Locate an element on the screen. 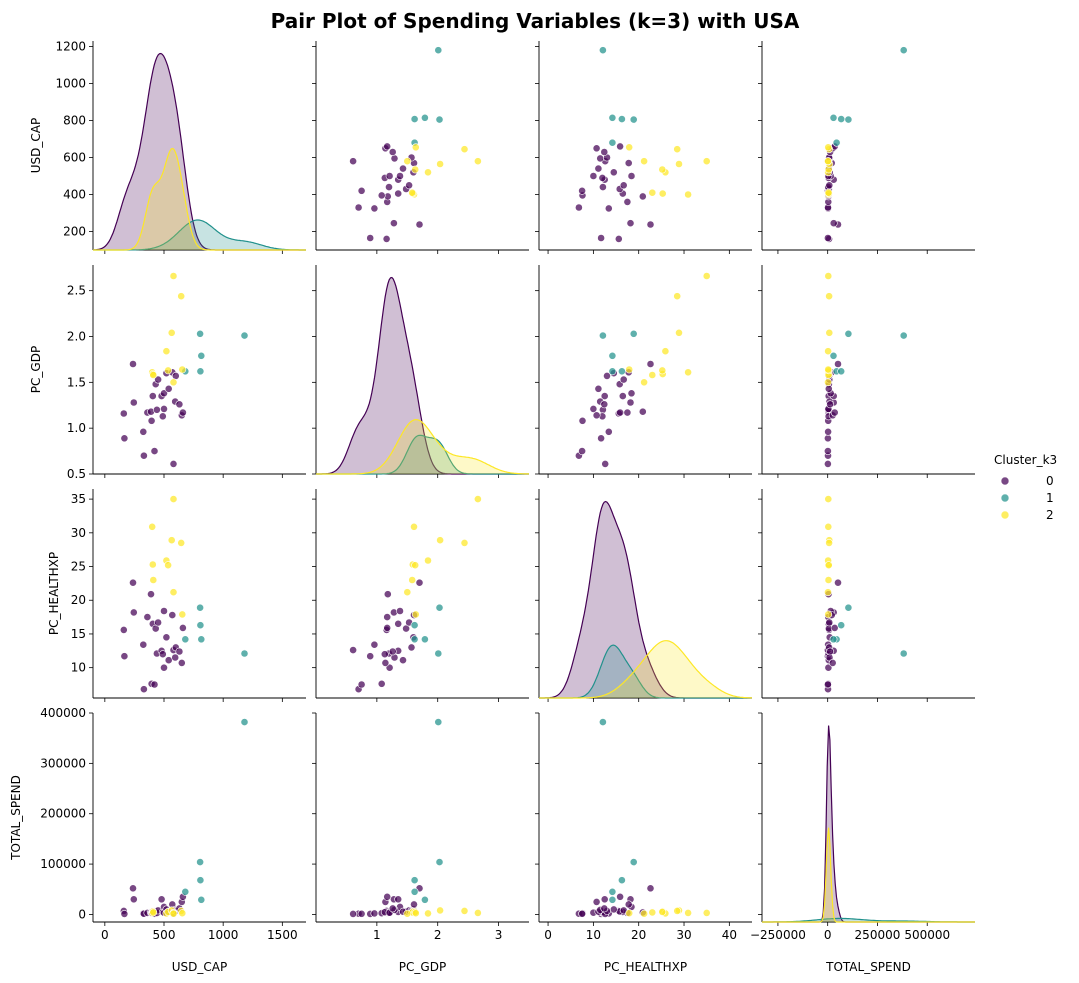 The width and height of the screenshot is (1079, 983). y-axis-label: TOTAL_SPEND is located at coordinates (16, 818).